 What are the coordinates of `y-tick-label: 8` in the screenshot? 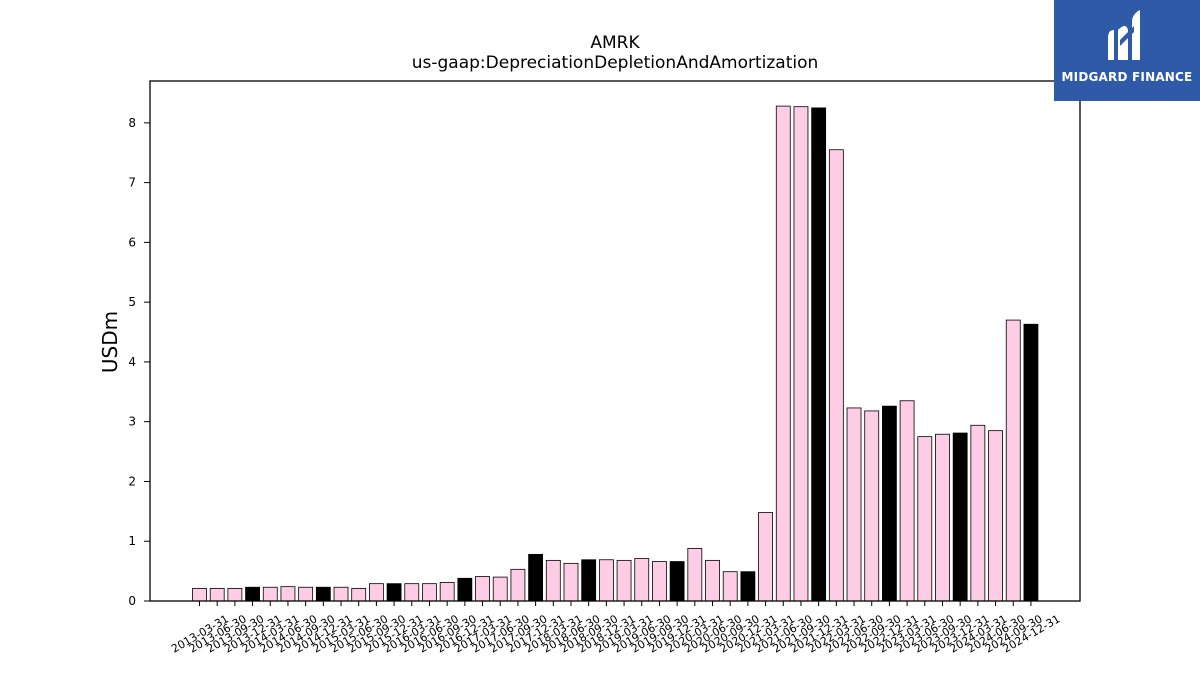 It's located at (132, 123).